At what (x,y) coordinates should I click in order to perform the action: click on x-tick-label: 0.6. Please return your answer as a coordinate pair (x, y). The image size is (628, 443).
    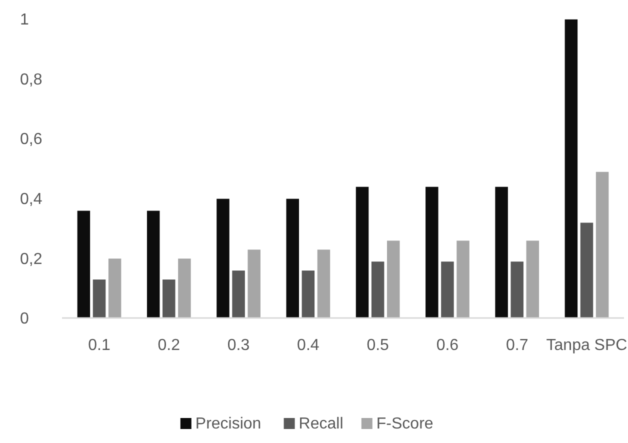
    Looking at the image, I should click on (447, 345).